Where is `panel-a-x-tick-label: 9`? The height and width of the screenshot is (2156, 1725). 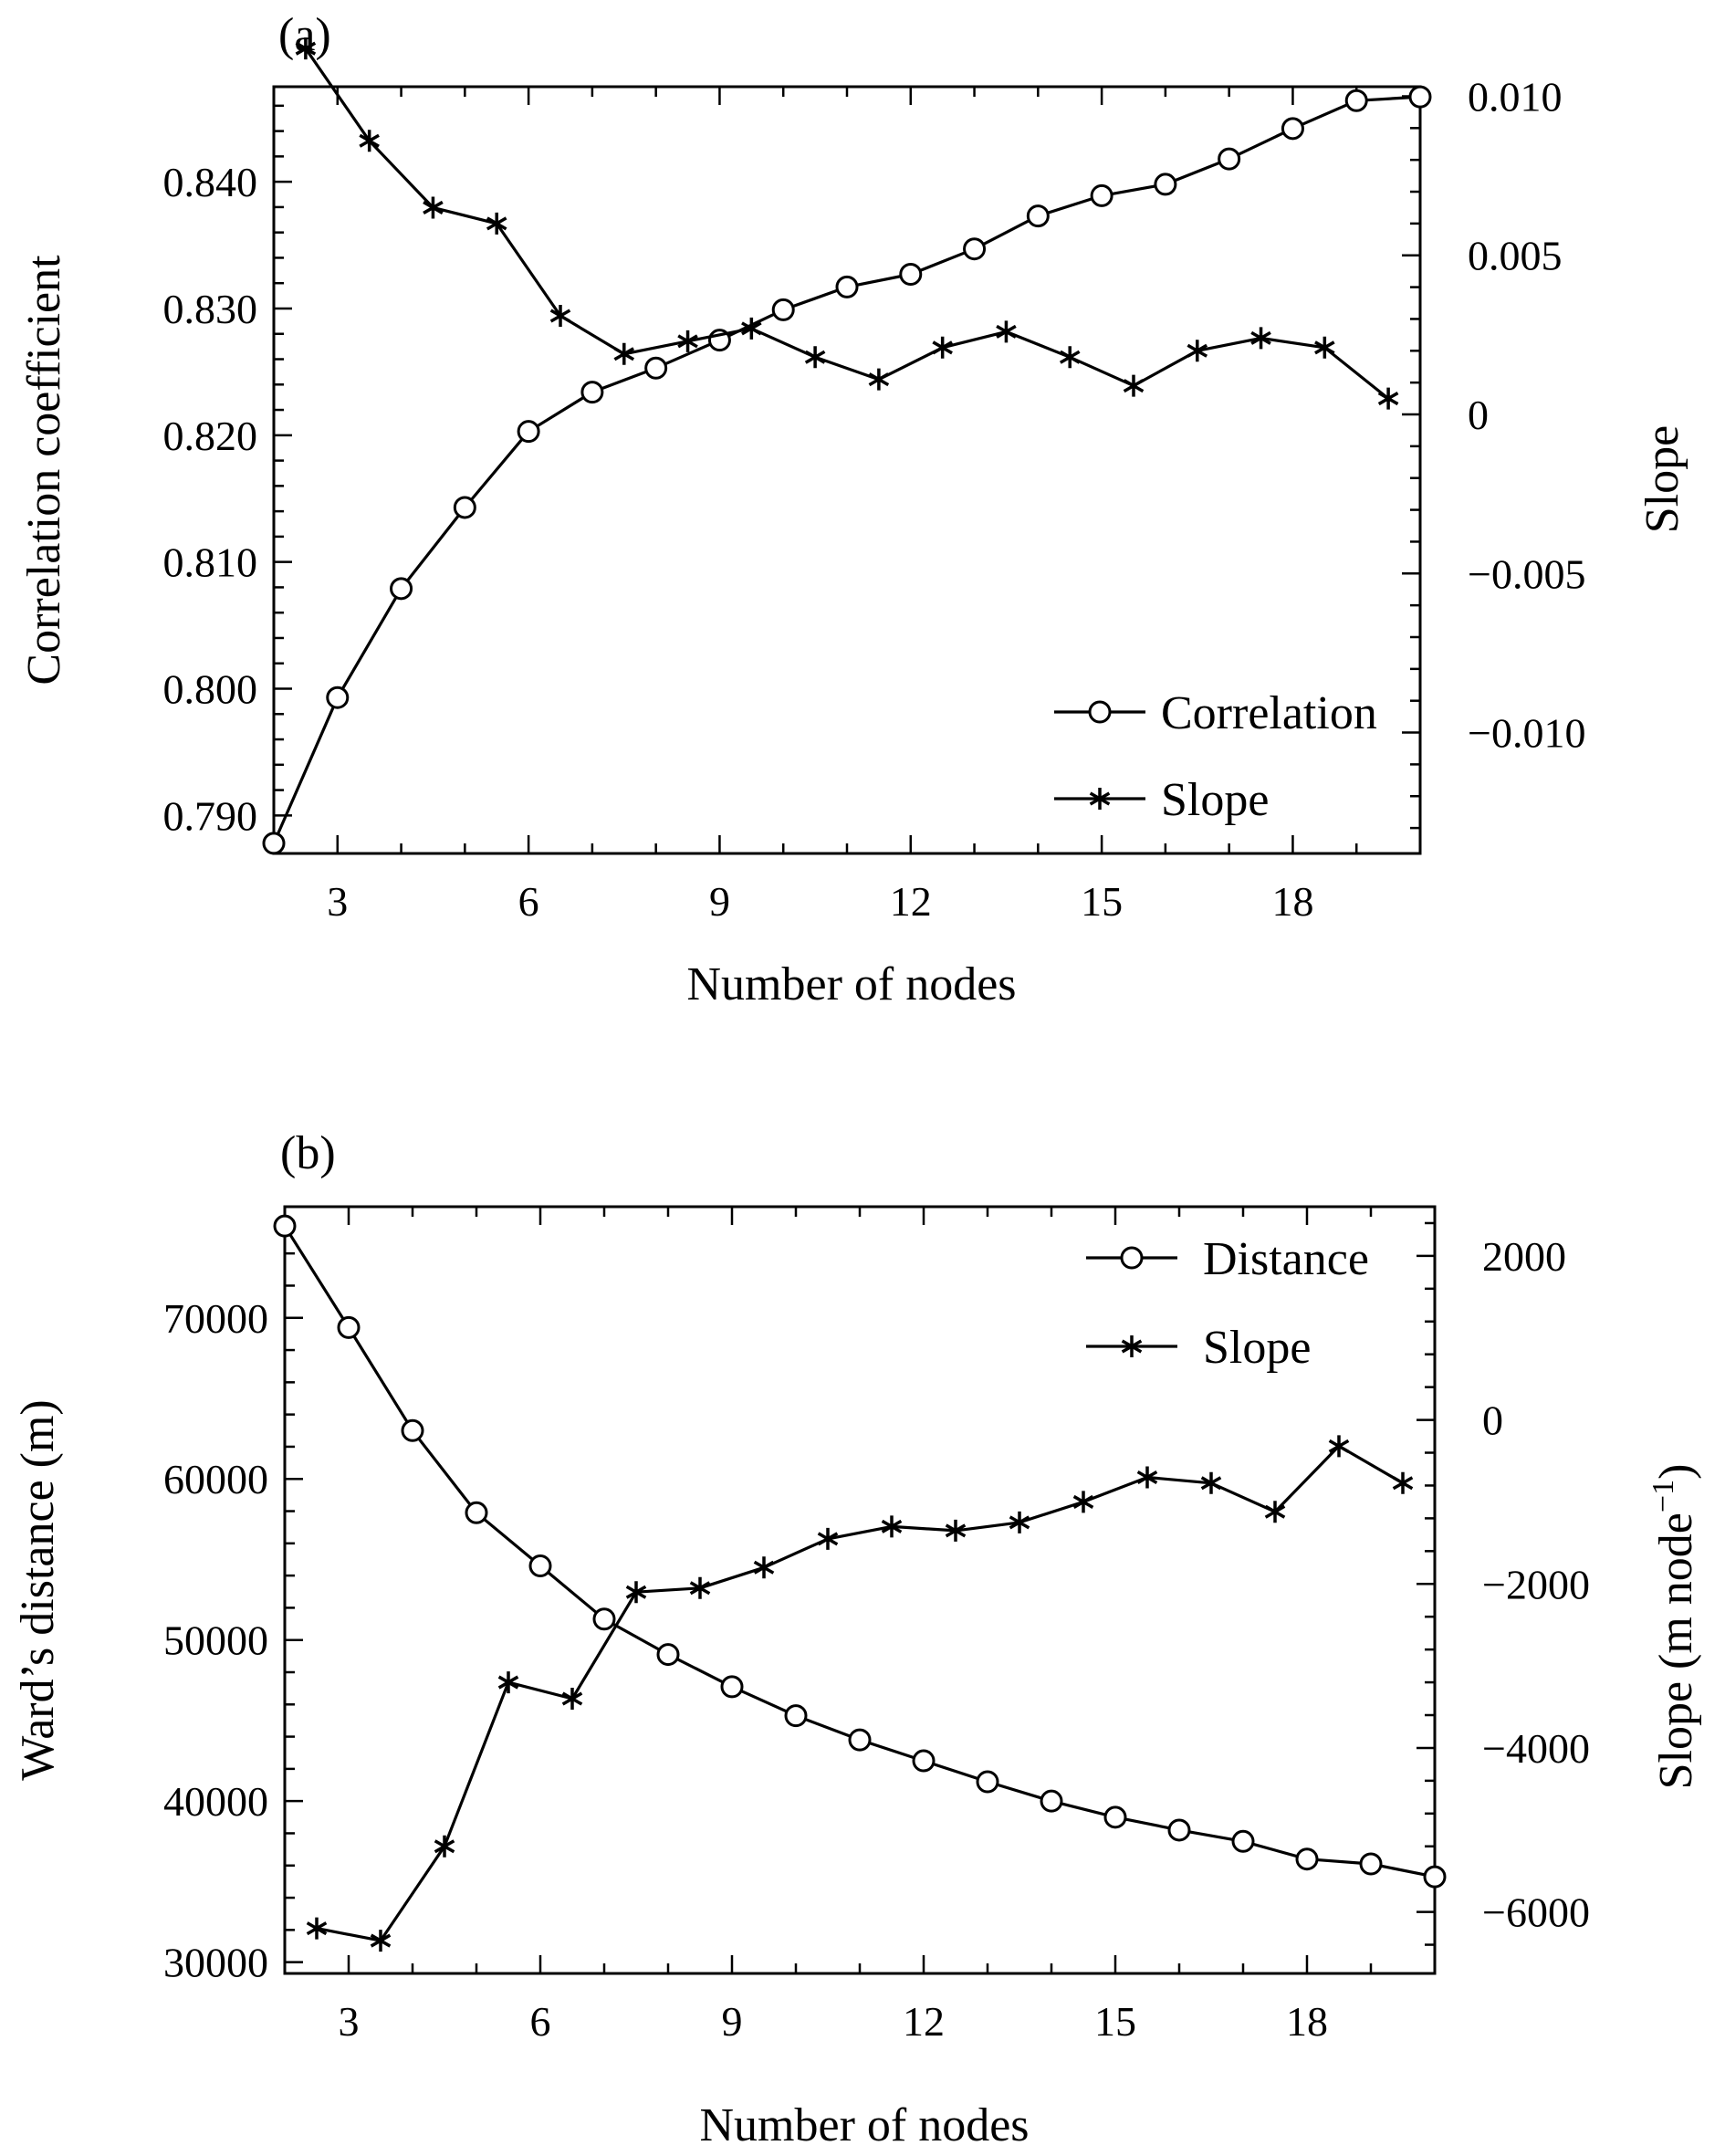
panel-a-x-tick-label: 9 is located at coordinates (719, 901).